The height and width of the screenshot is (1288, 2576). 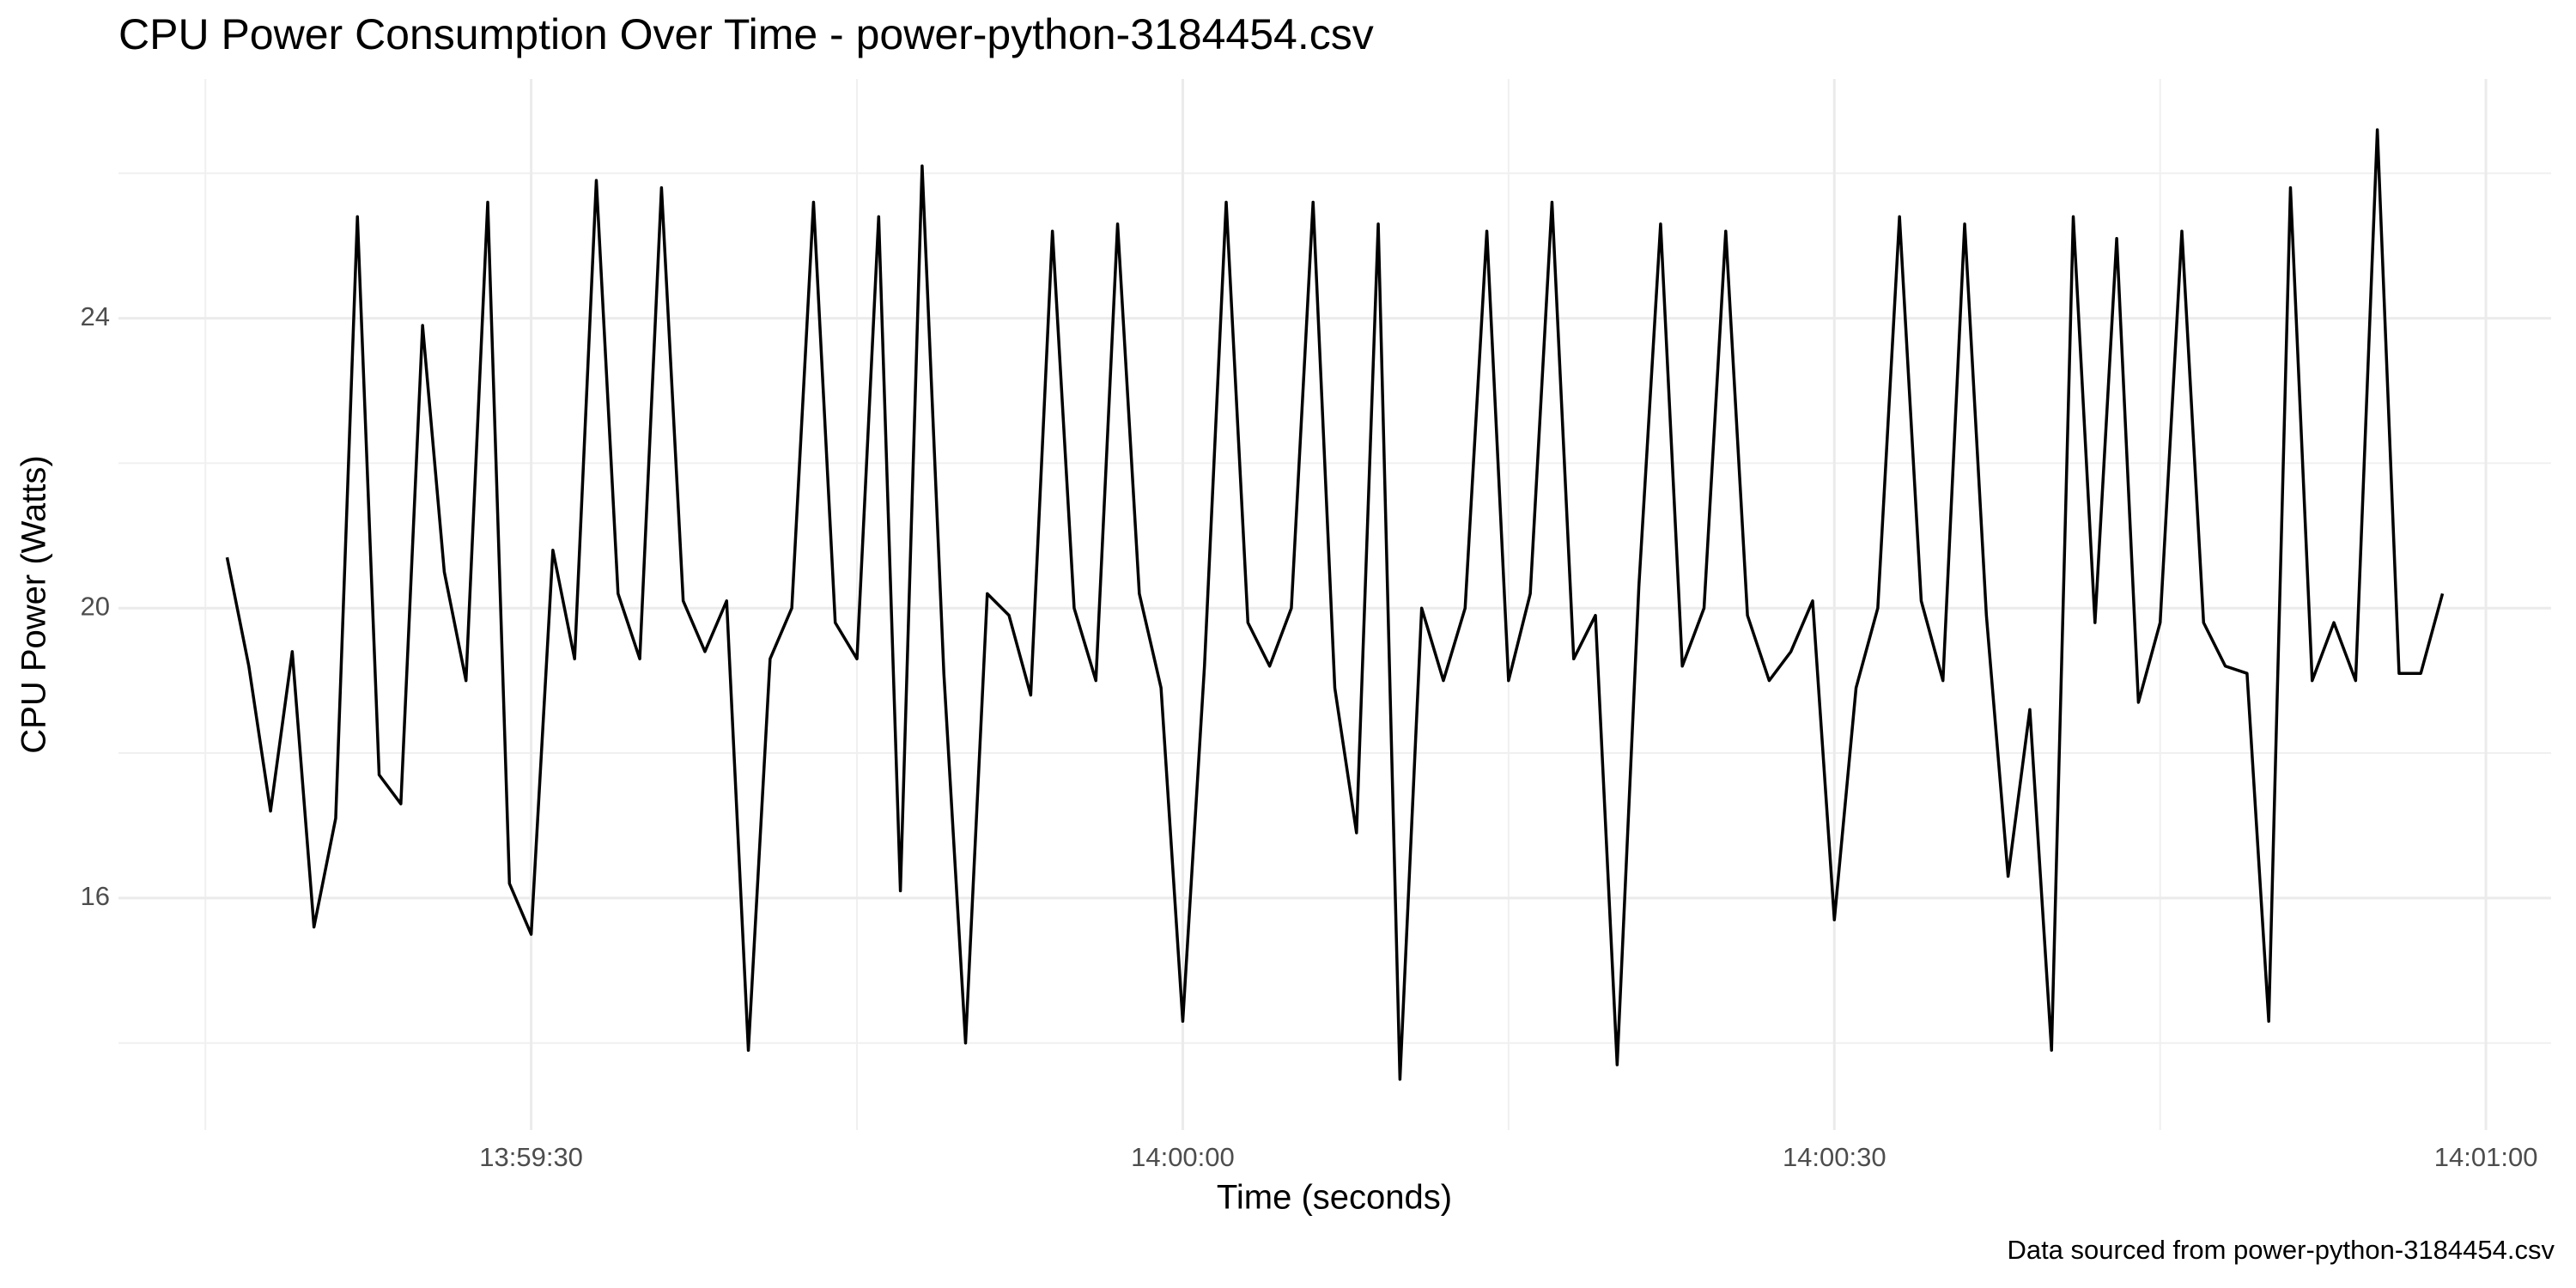 I want to click on x-axis-title: Time (seconds), so click(x=1334, y=1198).